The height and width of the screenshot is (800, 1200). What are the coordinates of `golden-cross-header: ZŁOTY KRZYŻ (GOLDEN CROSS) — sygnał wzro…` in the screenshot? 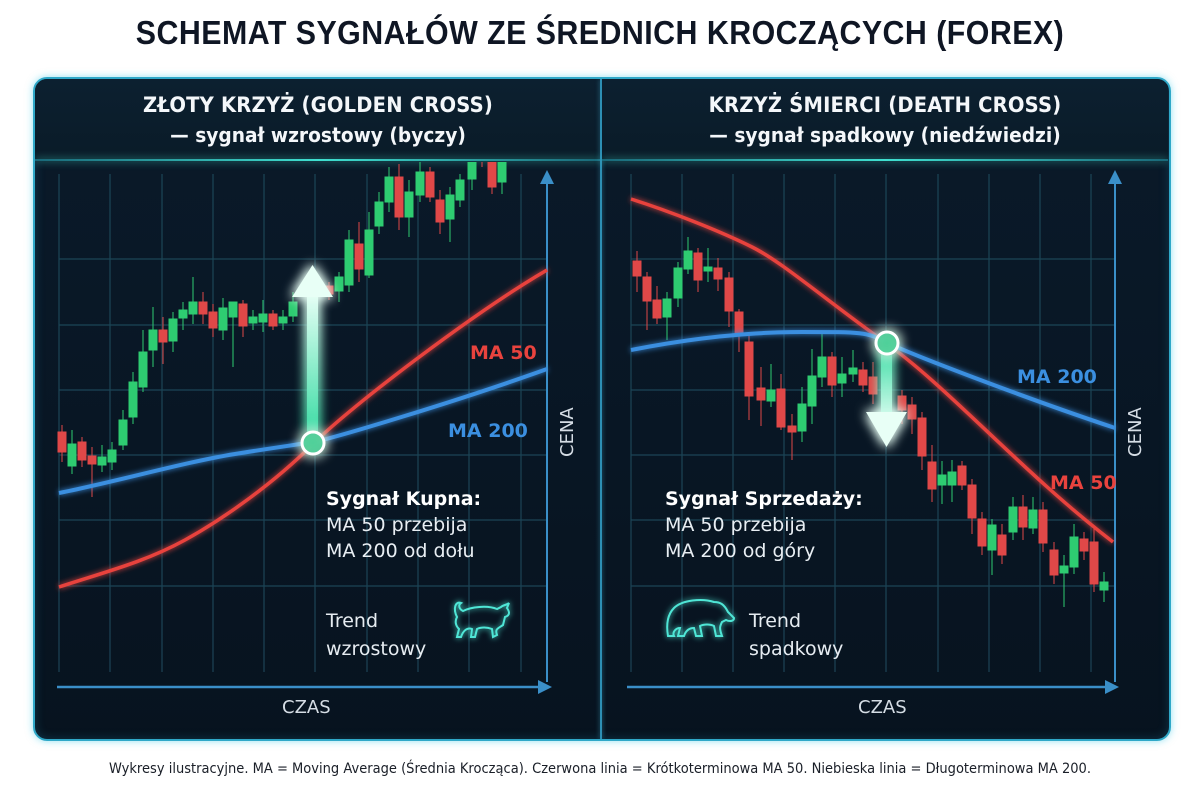 It's located at (318, 120).